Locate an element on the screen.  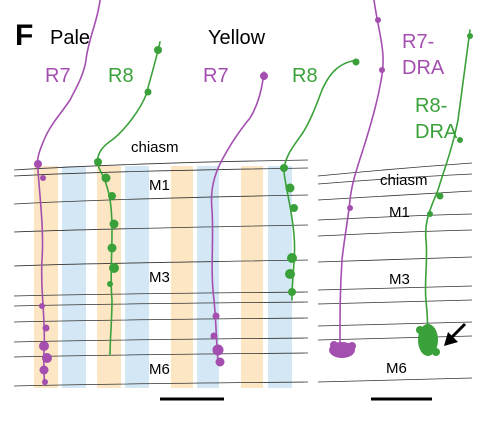
yellow-r7-terminal is located at coordinates (239, 219).